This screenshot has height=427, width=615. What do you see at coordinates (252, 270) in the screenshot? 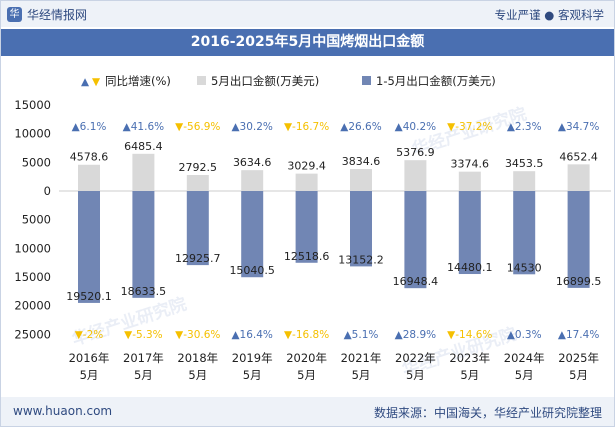
I see `bar-cumulative-value: 15040.5` at bounding box center [252, 270].